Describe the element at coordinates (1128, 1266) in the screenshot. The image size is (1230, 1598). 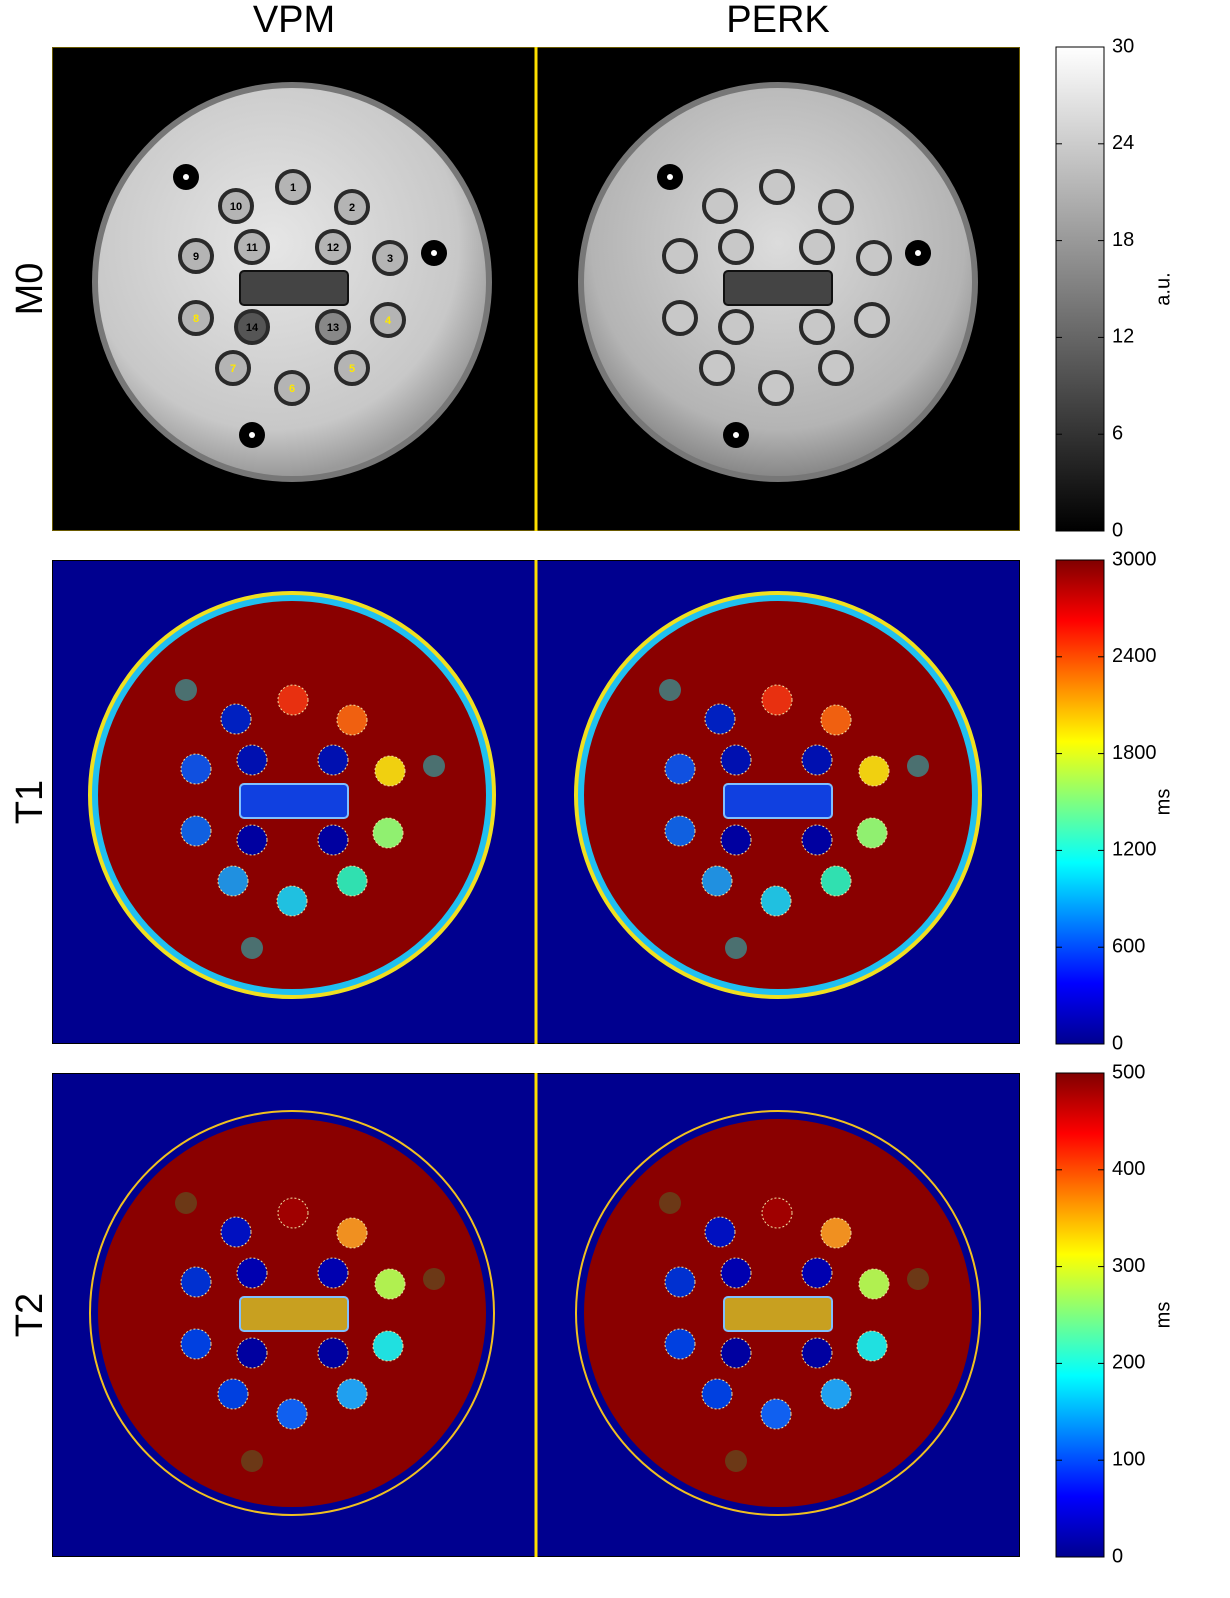
I see `colorbar-tick-label: 300` at that location.